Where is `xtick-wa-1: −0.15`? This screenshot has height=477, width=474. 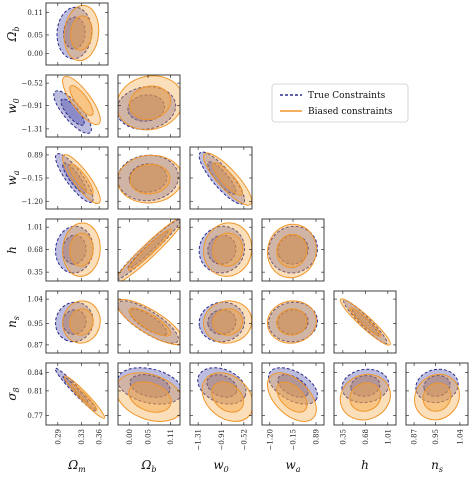
xtick-wa-1: −0.15 is located at coordinates (294, 439).